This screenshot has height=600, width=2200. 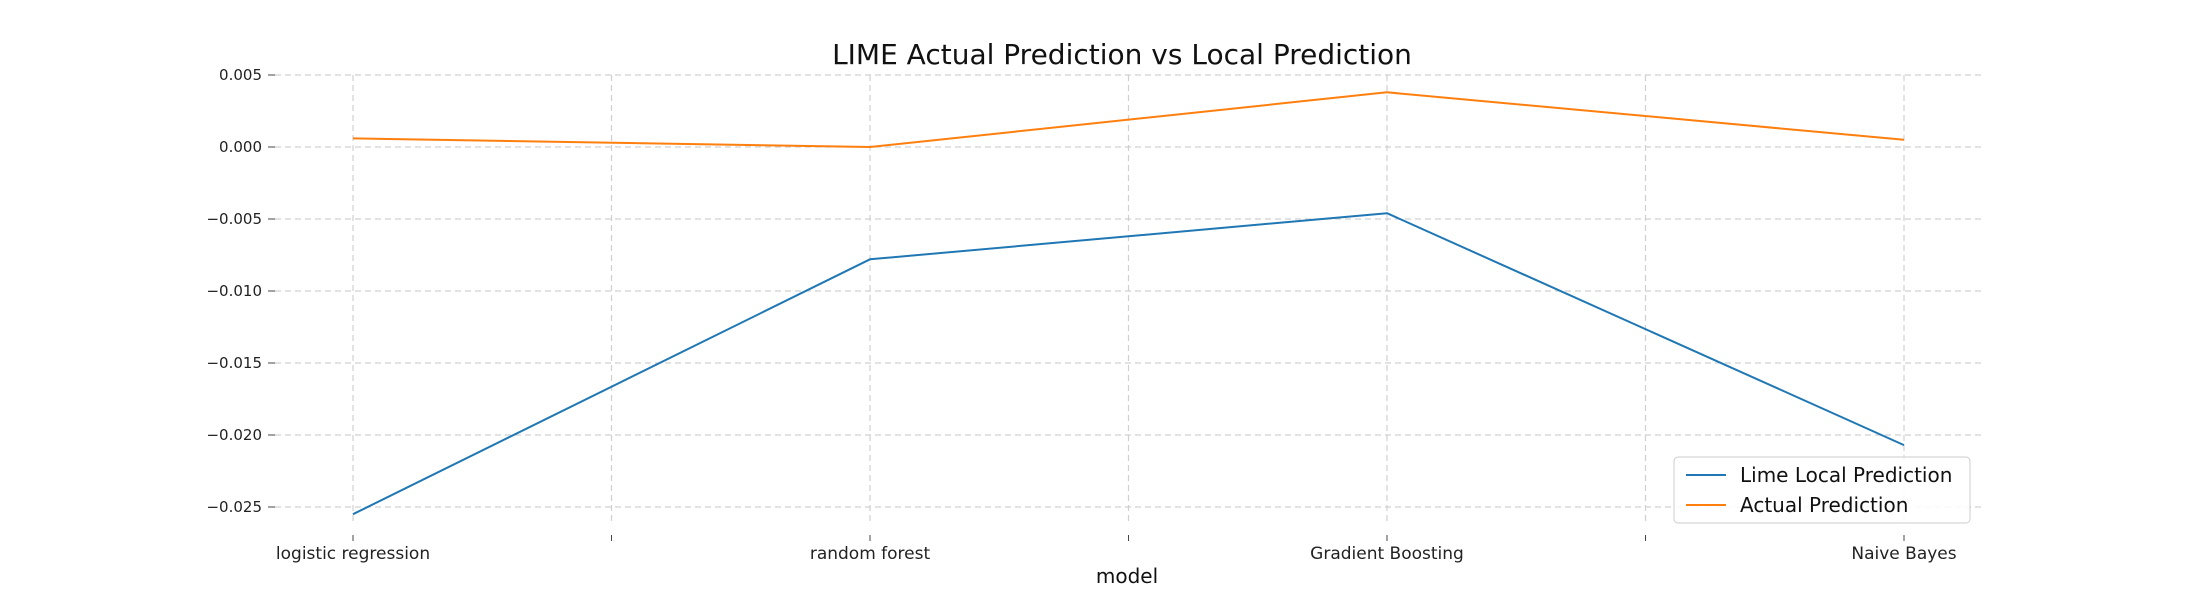 I want to click on y-tick-label: 0.000, so click(x=240, y=147).